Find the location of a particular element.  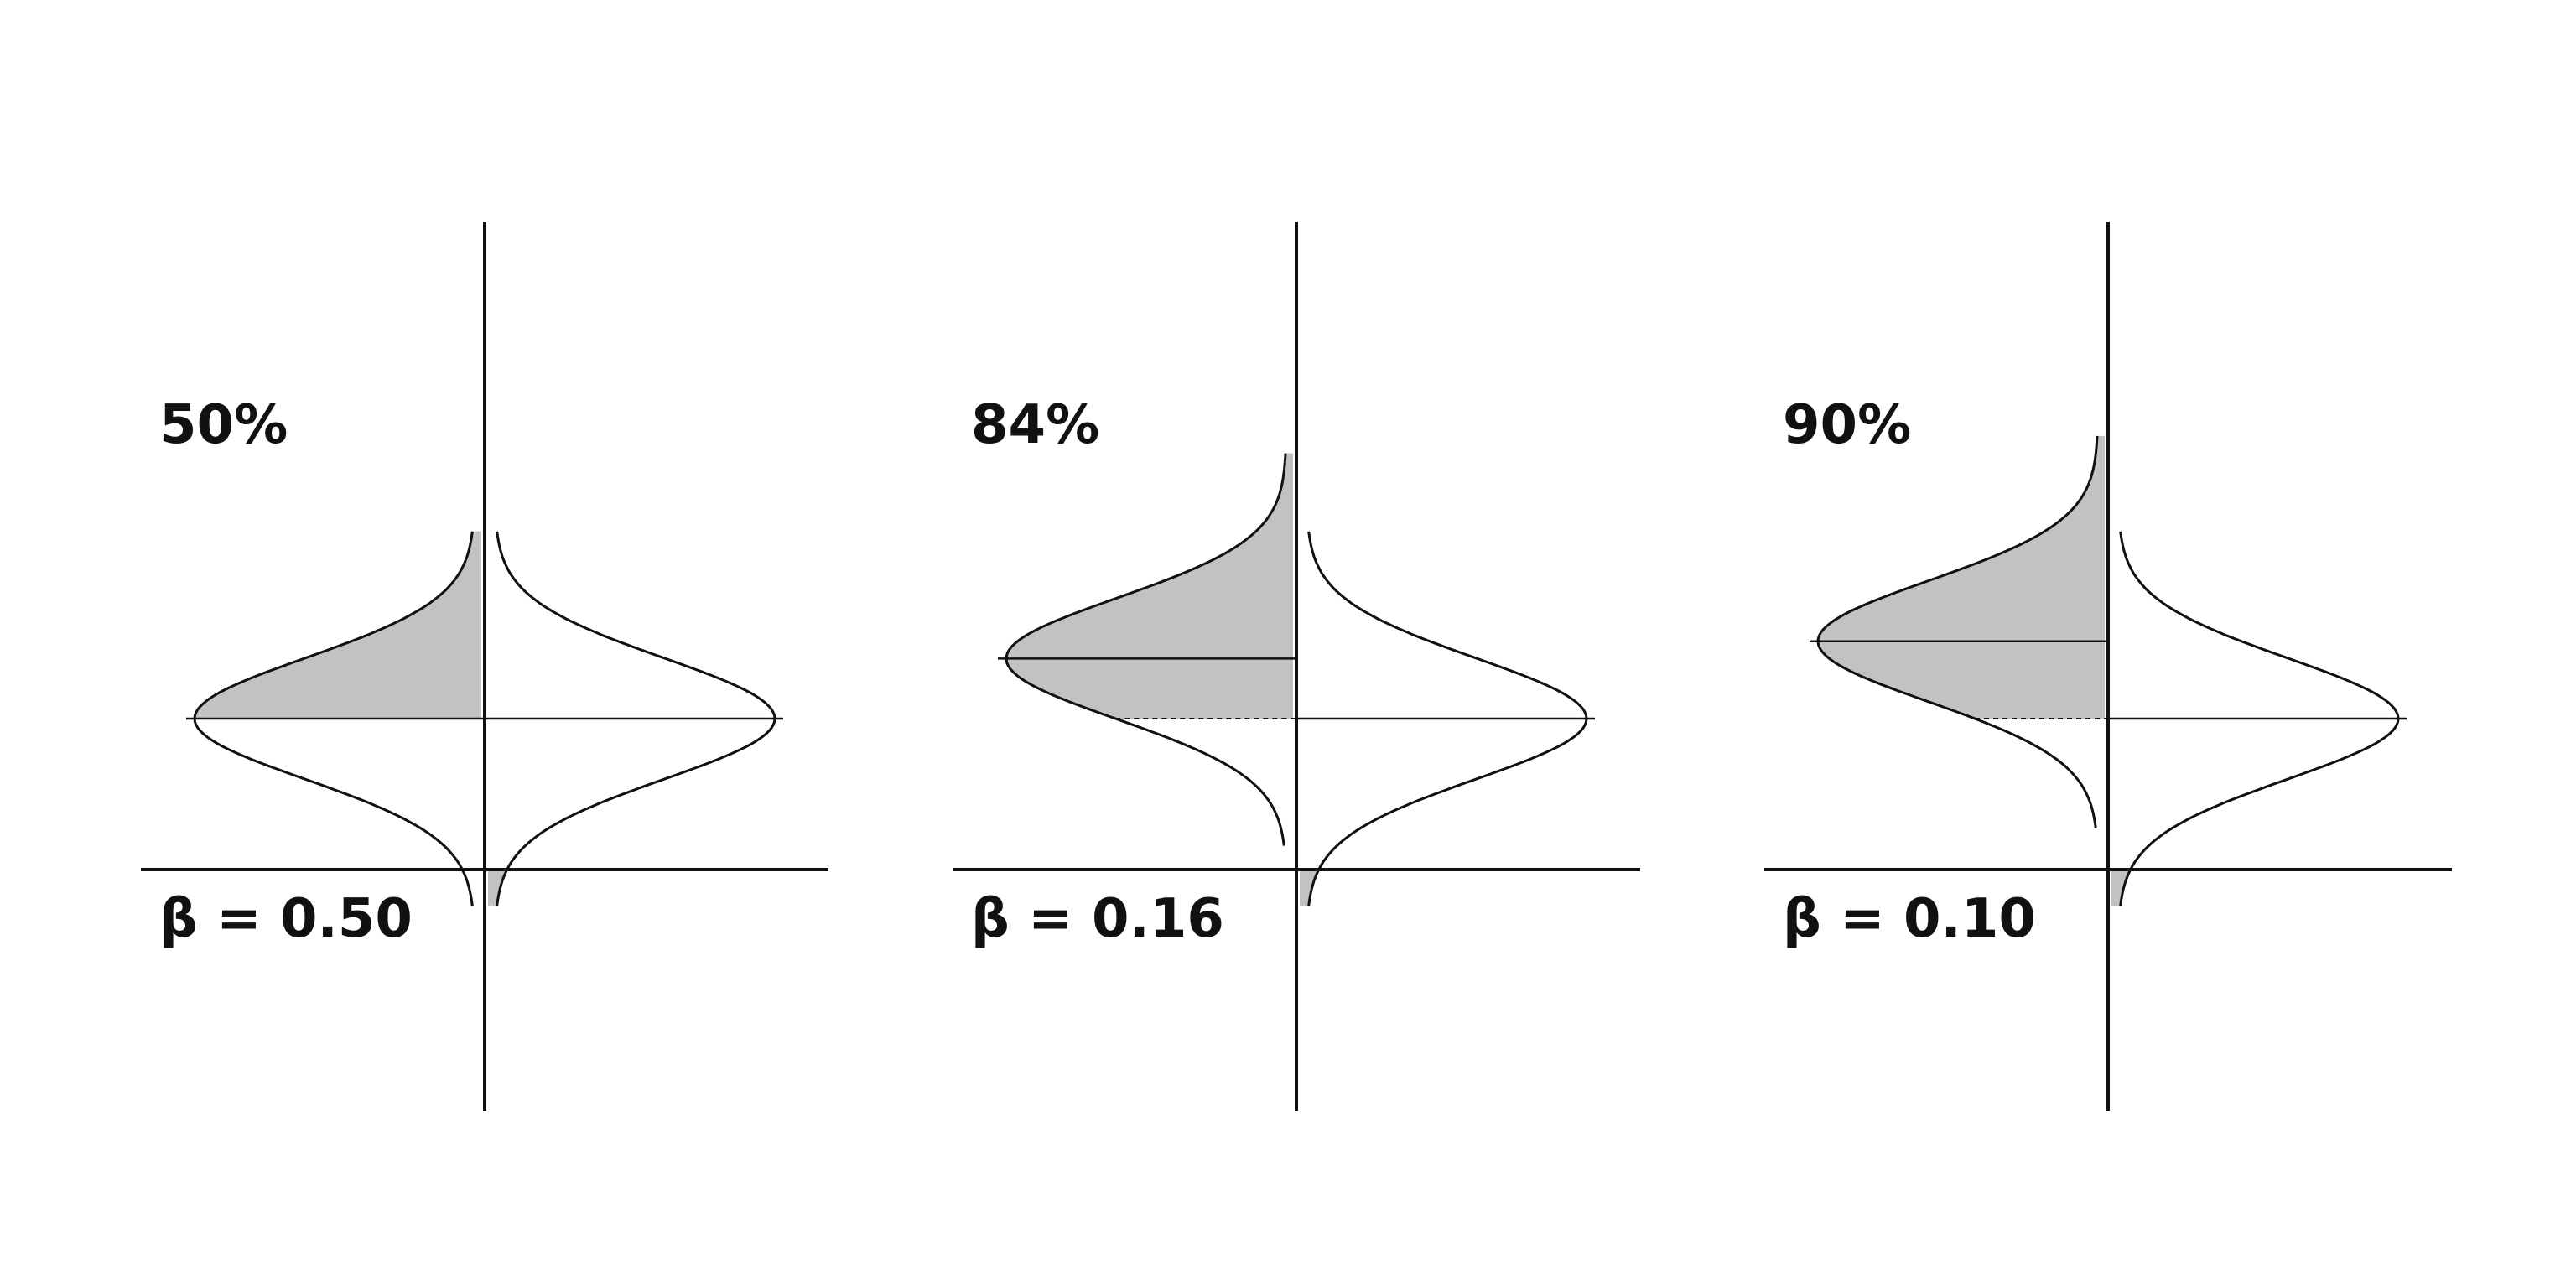

percent-label: 90% is located at coordinates (1847, 425).